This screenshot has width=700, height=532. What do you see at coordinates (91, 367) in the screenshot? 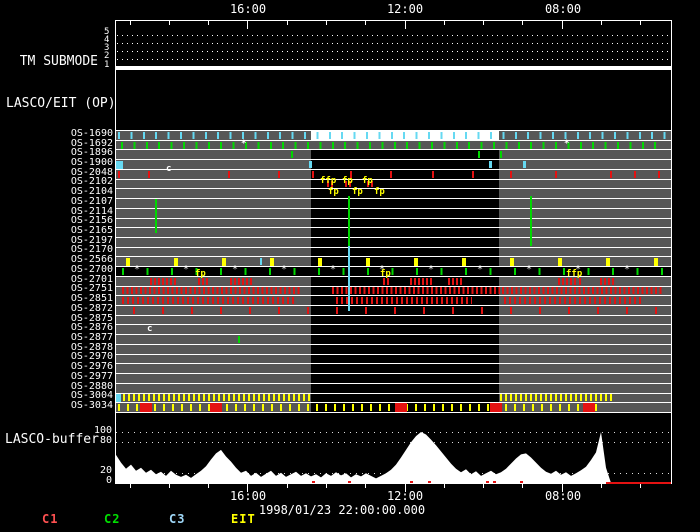
I see `os-row-label: OS-2976` at bounding box center [91, 367].